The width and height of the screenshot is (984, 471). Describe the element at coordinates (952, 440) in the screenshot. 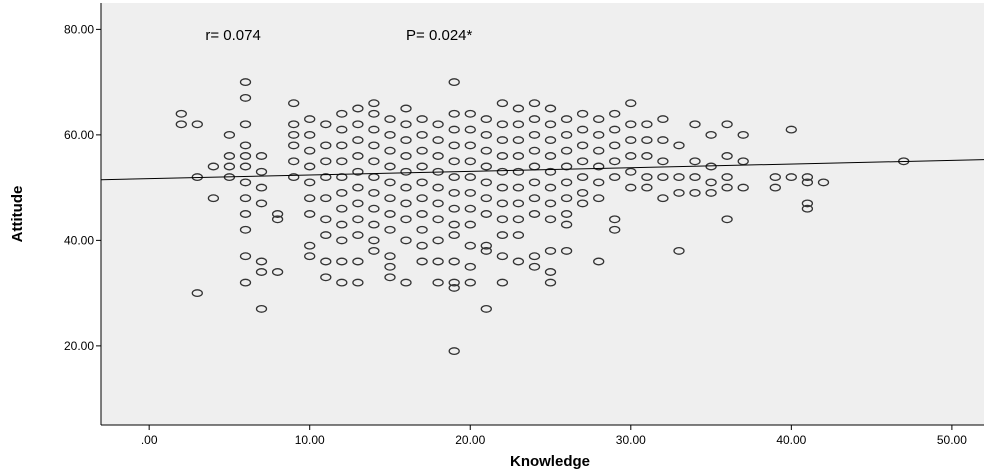

I see `x-tick-label: 50.00` at that location.